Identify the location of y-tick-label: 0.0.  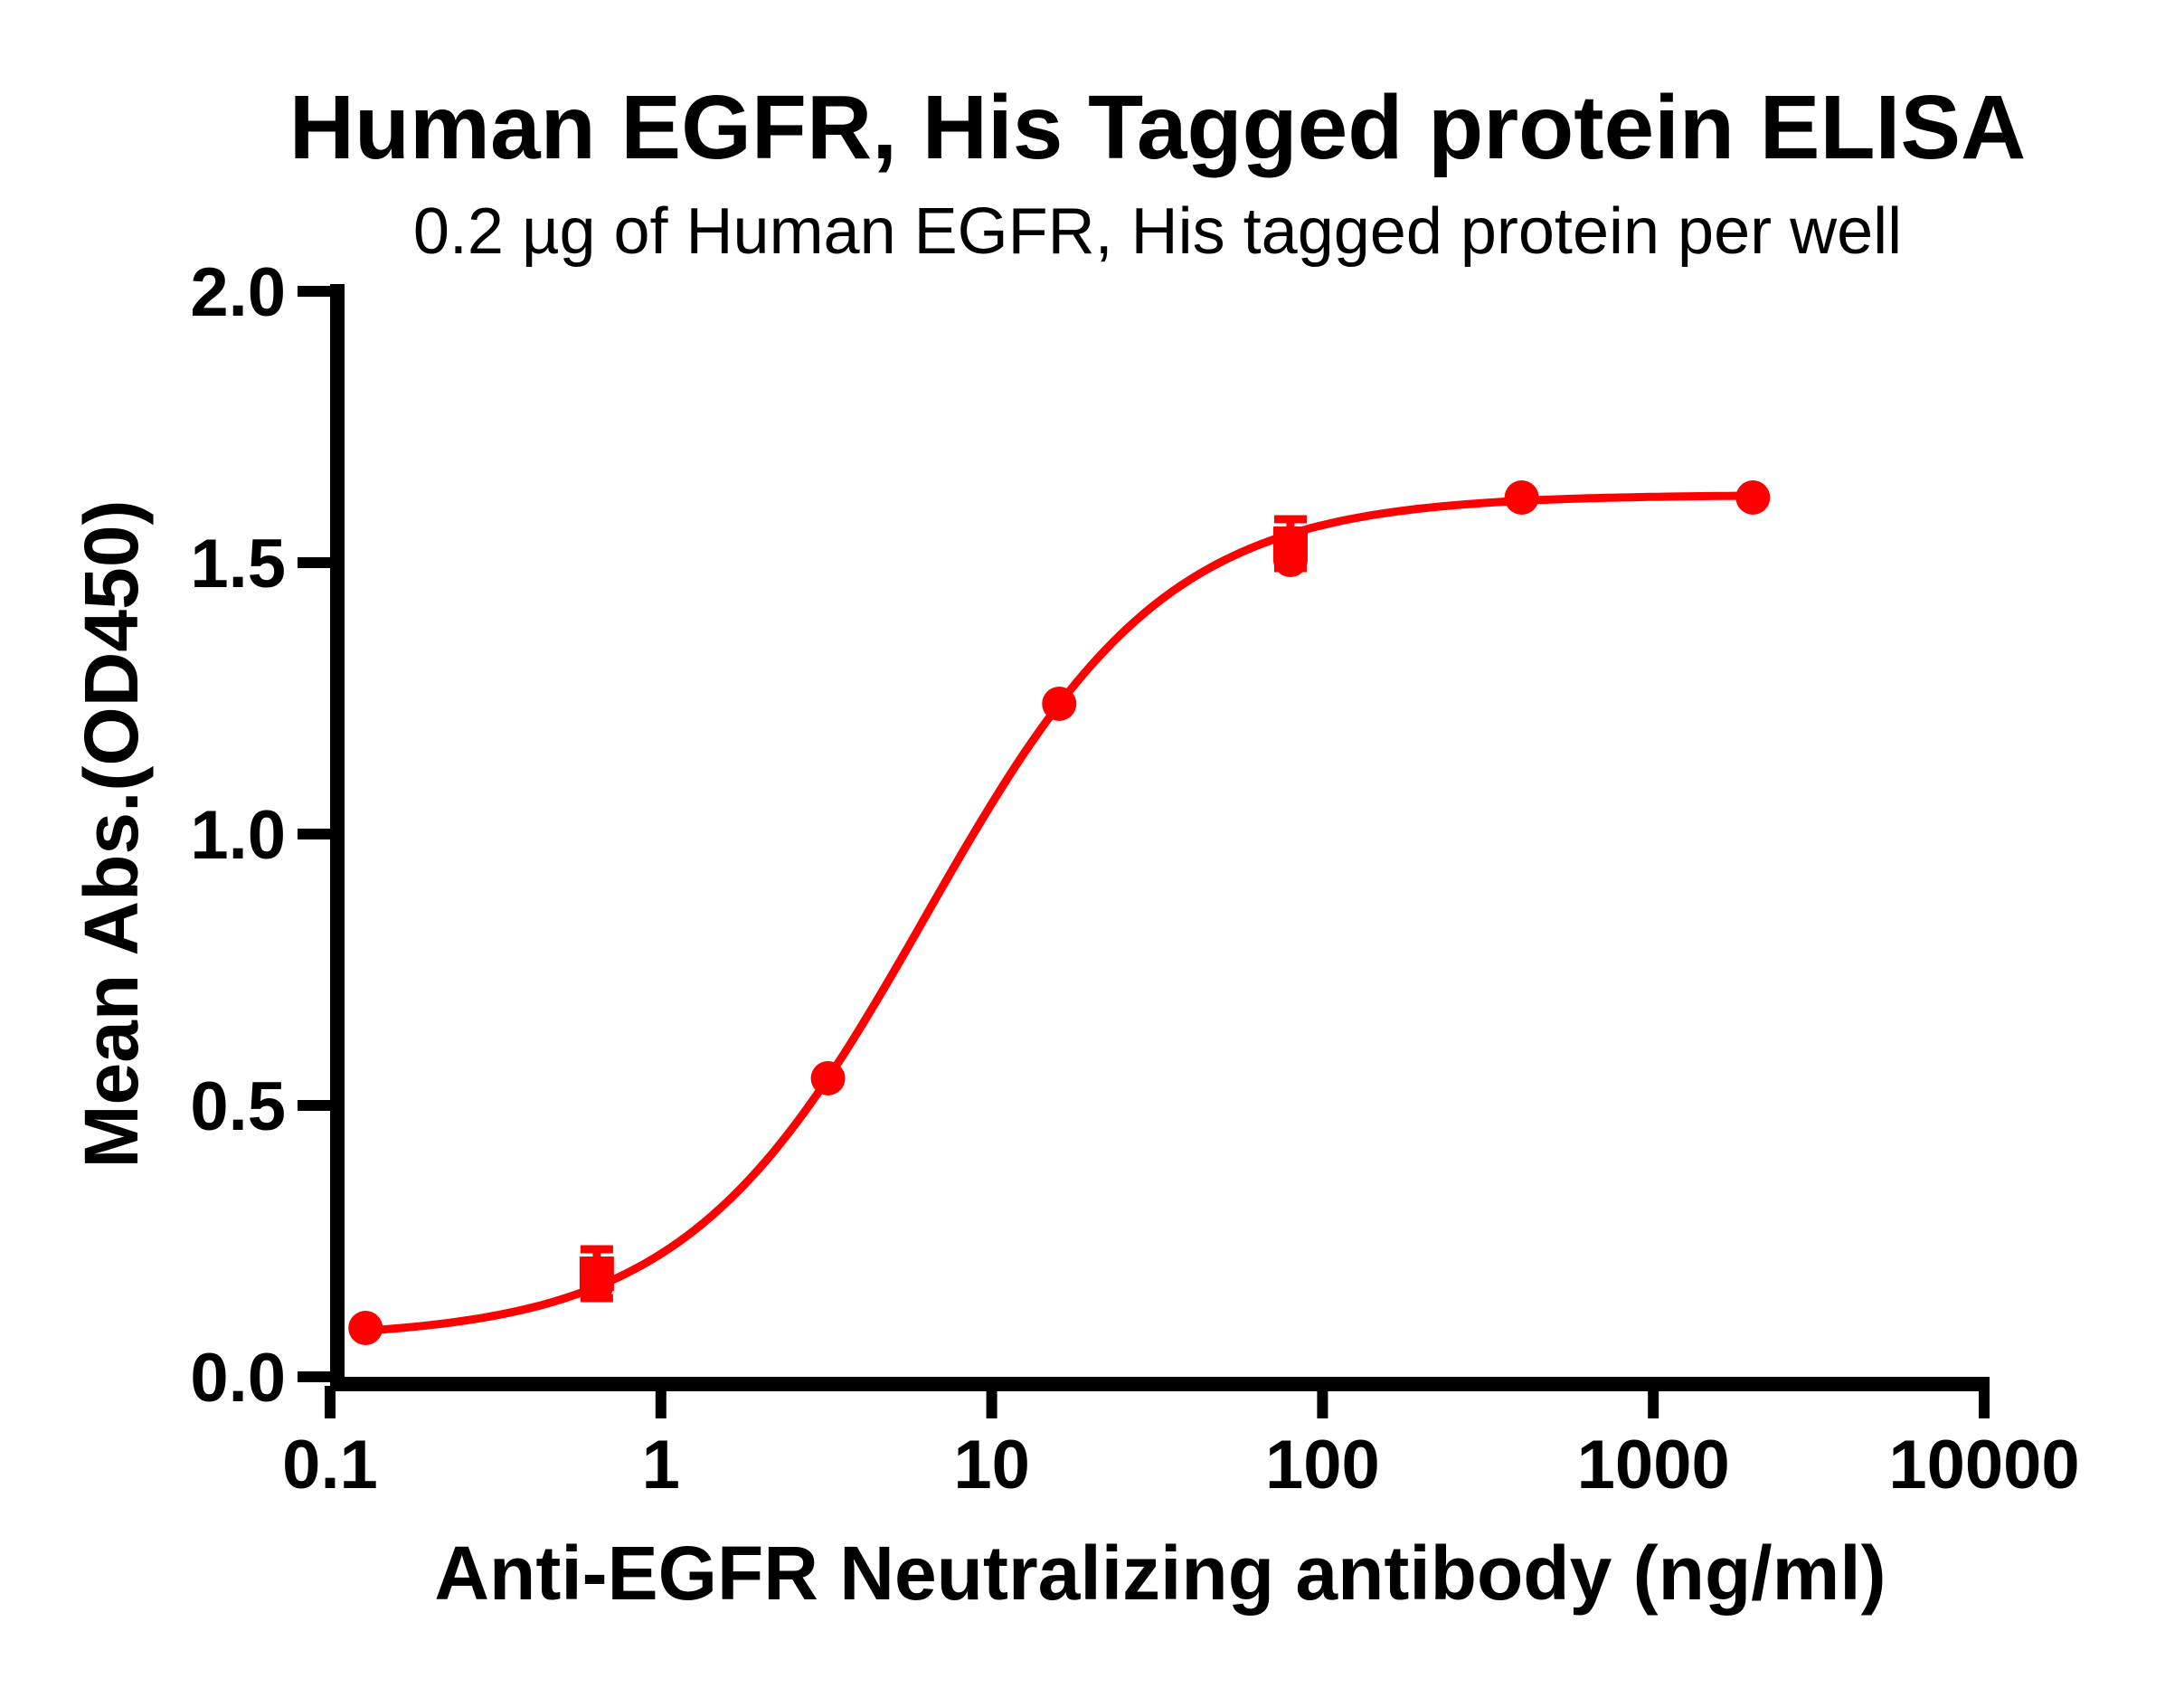
(238, 1378).